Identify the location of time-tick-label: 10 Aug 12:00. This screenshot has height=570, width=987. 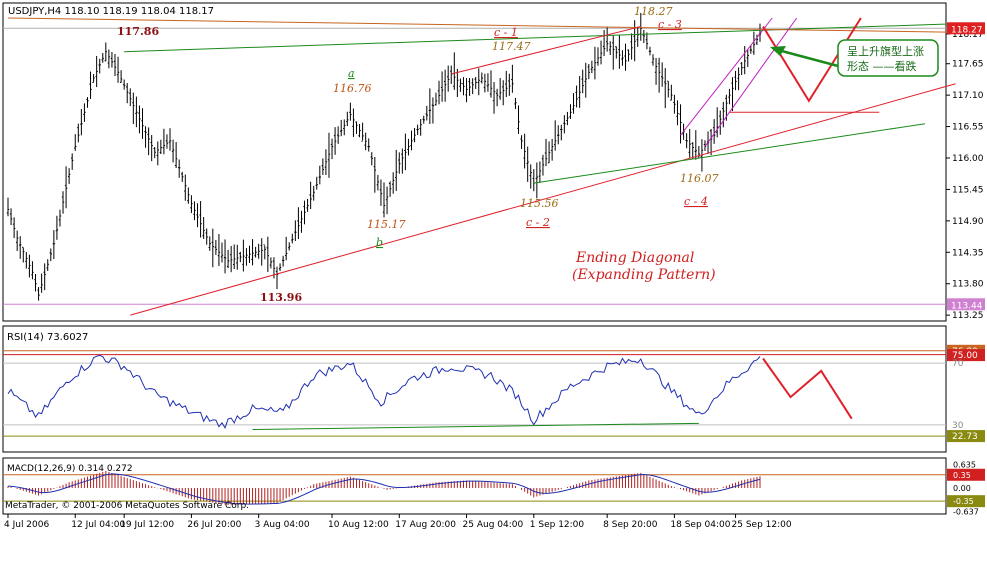
(358, 525).